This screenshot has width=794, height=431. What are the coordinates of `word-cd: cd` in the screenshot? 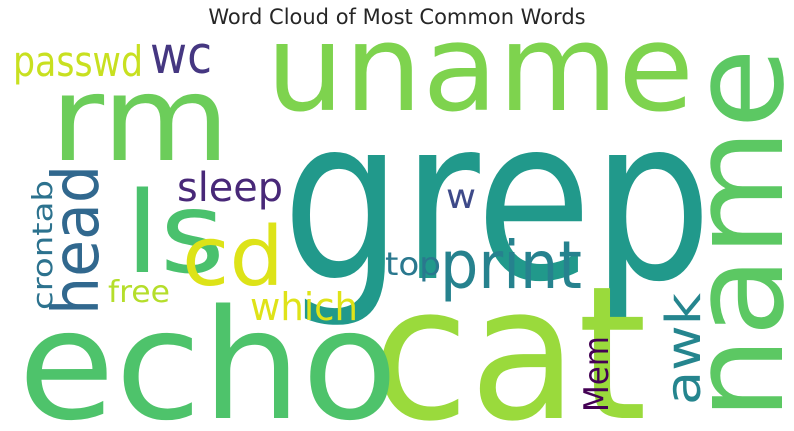 It's located at (233, 257).